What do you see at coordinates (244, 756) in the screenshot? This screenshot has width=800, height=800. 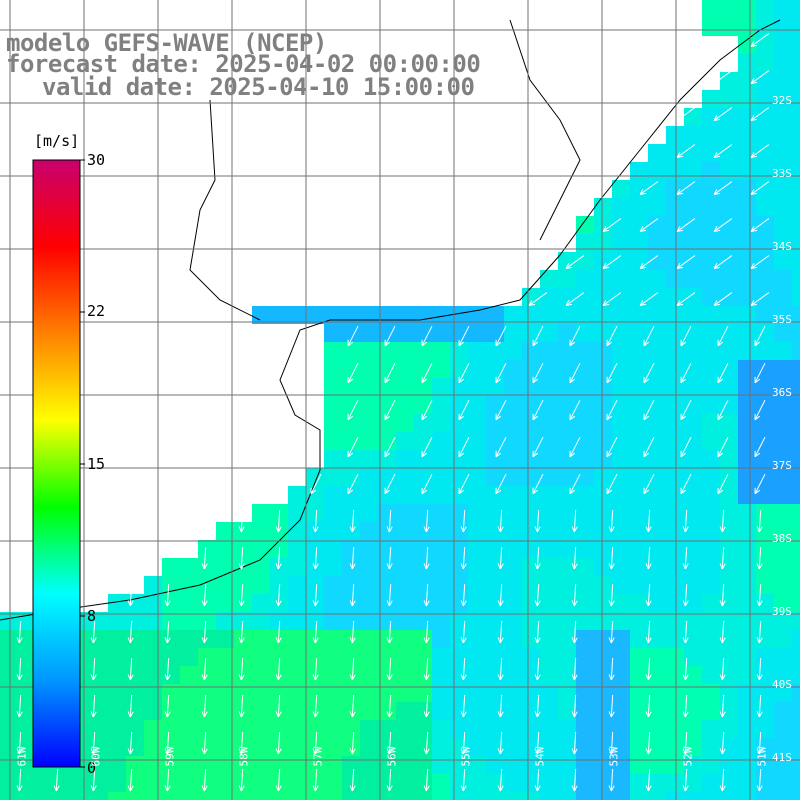 I see `lon-label: 58W` at bounding box center [244, 756].